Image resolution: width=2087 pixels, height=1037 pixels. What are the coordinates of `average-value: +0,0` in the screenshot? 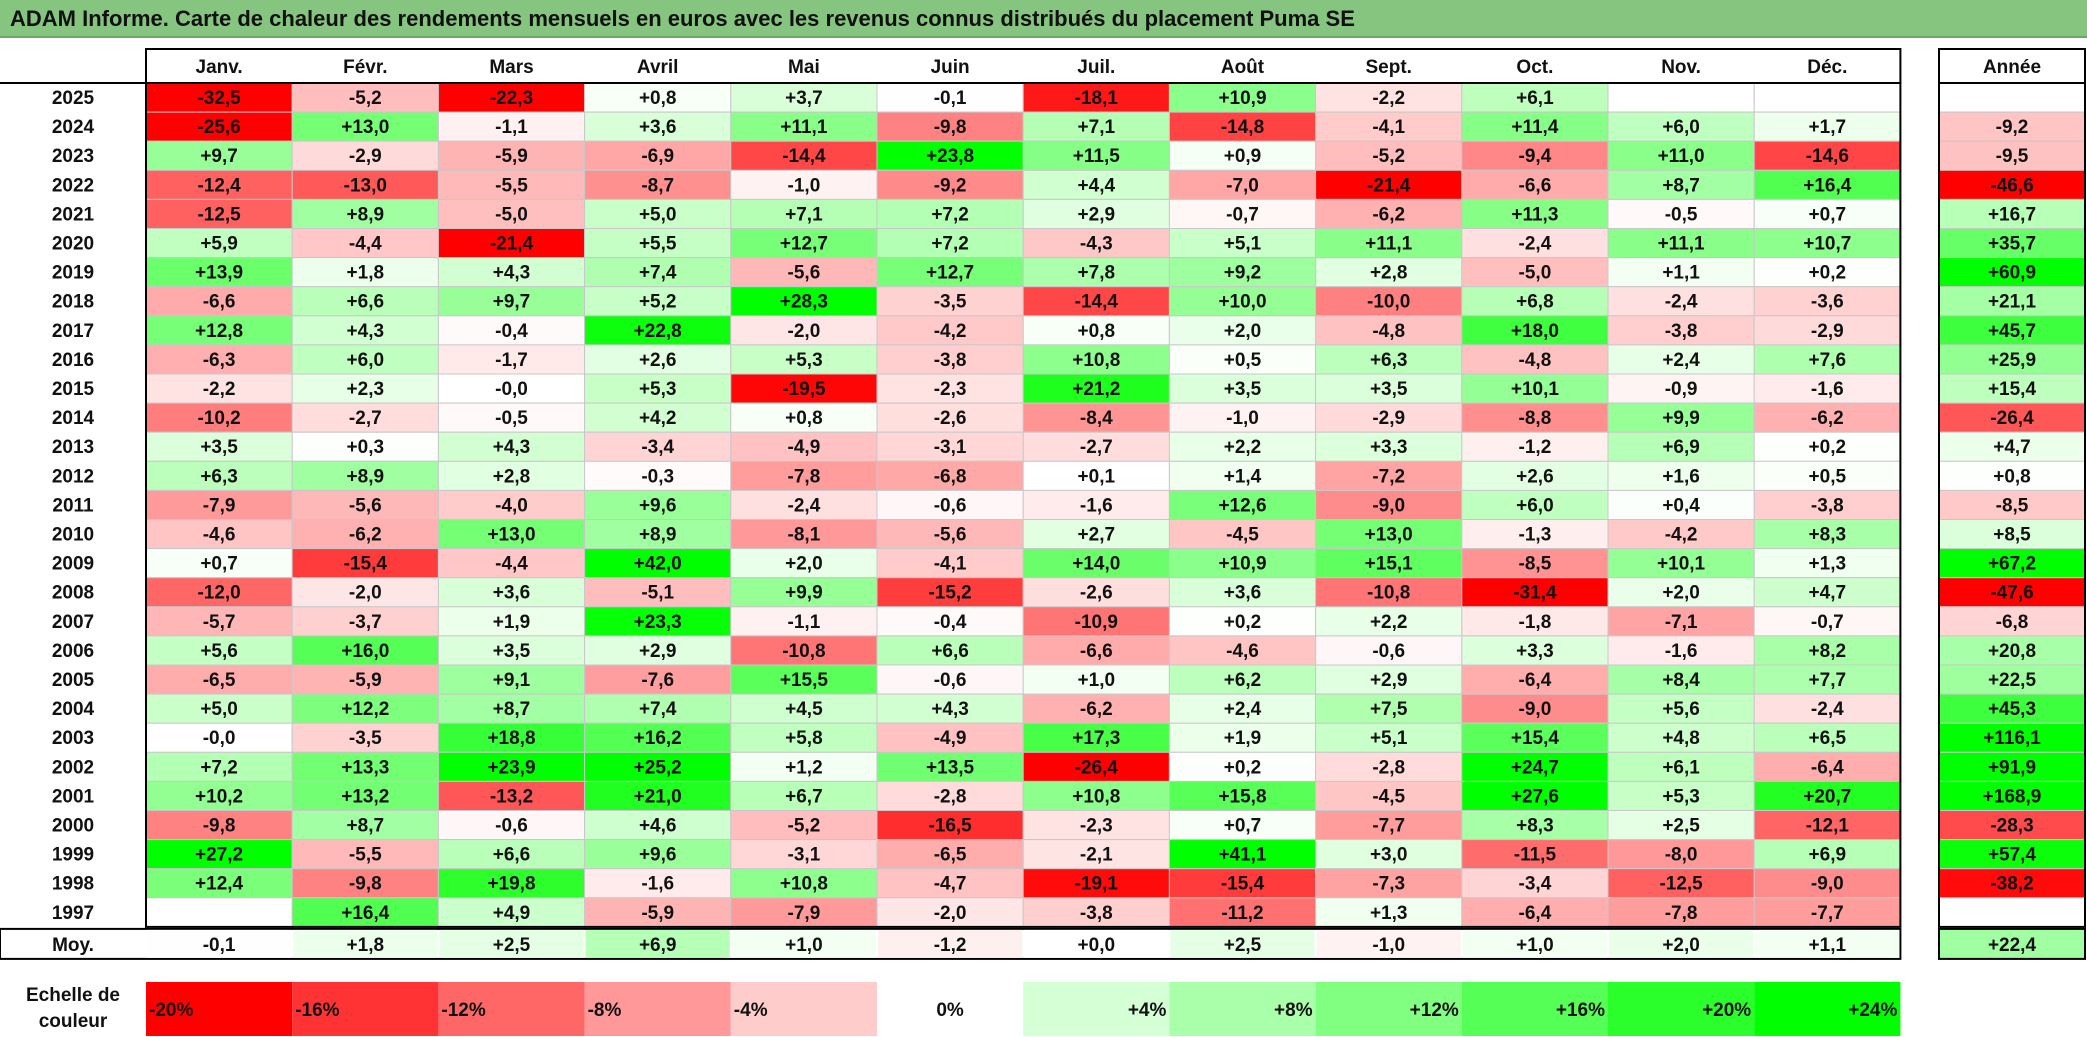 It's located at (1097, 945).